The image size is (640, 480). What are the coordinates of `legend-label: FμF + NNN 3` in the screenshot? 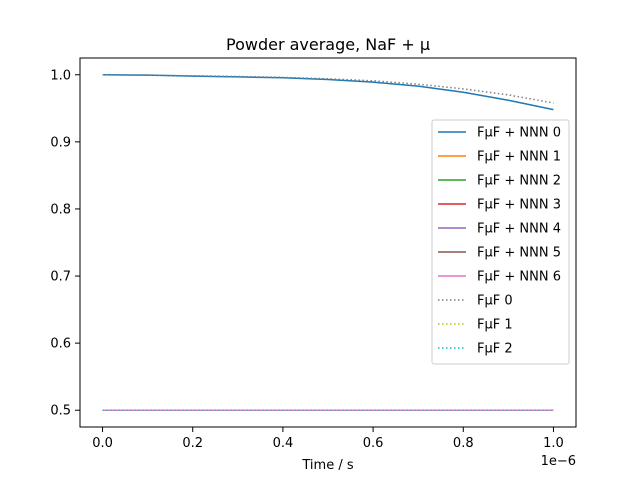 It's located at (519, 205).